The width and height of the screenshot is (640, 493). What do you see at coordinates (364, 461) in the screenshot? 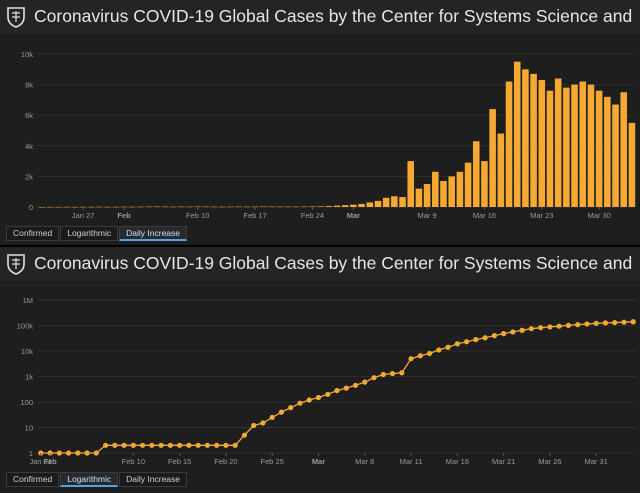
I see `x-tick-label: Mar 6` at bounding box center [364, 461].